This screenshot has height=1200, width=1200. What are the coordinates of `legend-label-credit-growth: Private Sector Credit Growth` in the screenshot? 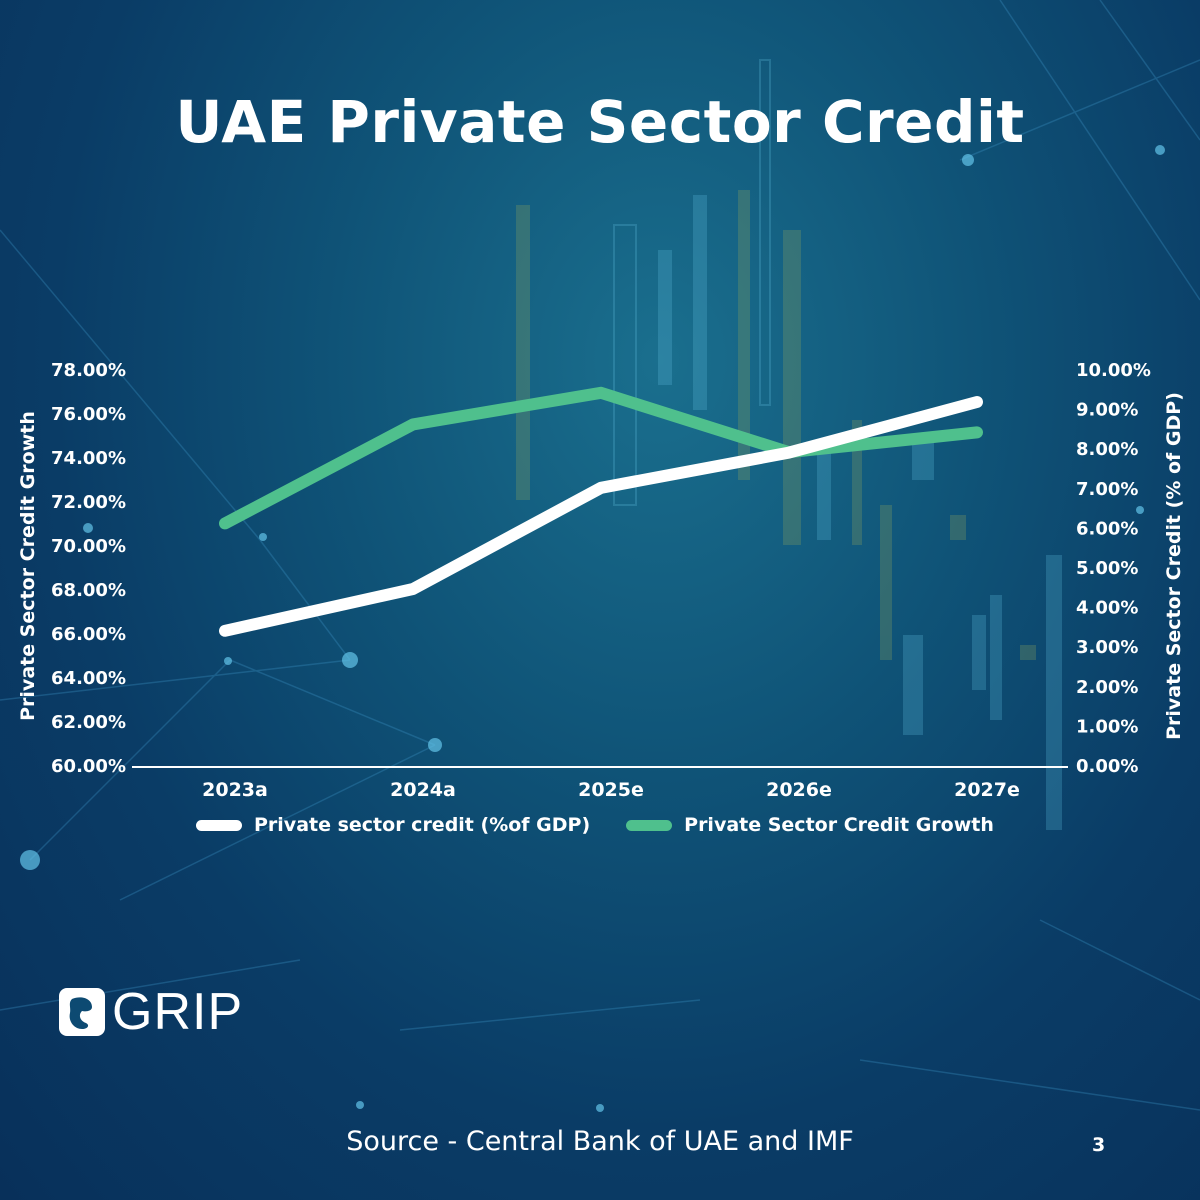 It's located at (839, 825).